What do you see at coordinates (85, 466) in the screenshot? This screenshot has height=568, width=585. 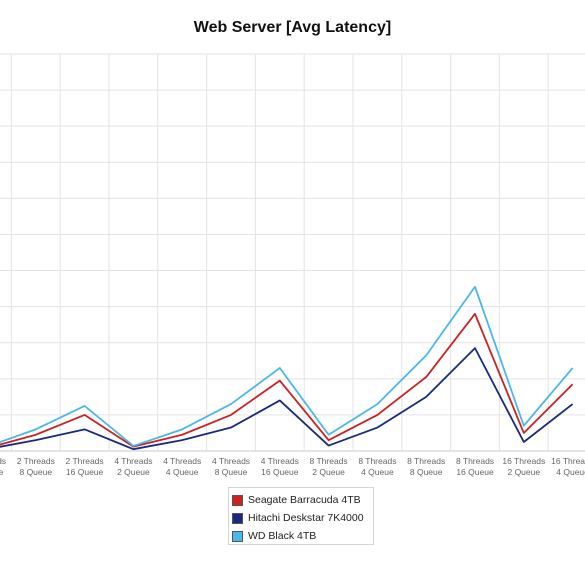 I see `x-tick-label: 2 Threads 16 Queue` at bounding box center [85, 466].